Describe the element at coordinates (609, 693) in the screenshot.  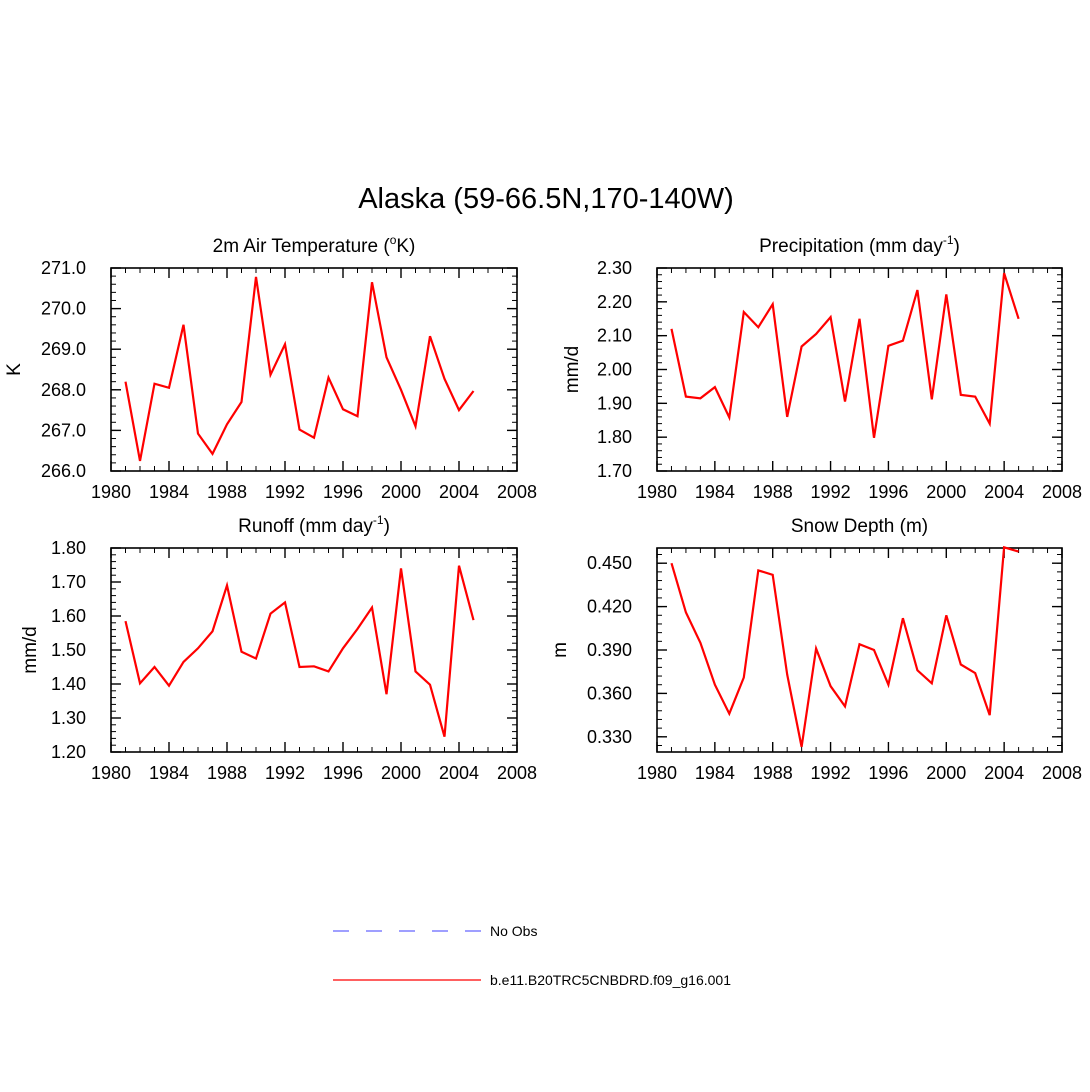
I see `y-tick-label: 0.360` at that location.